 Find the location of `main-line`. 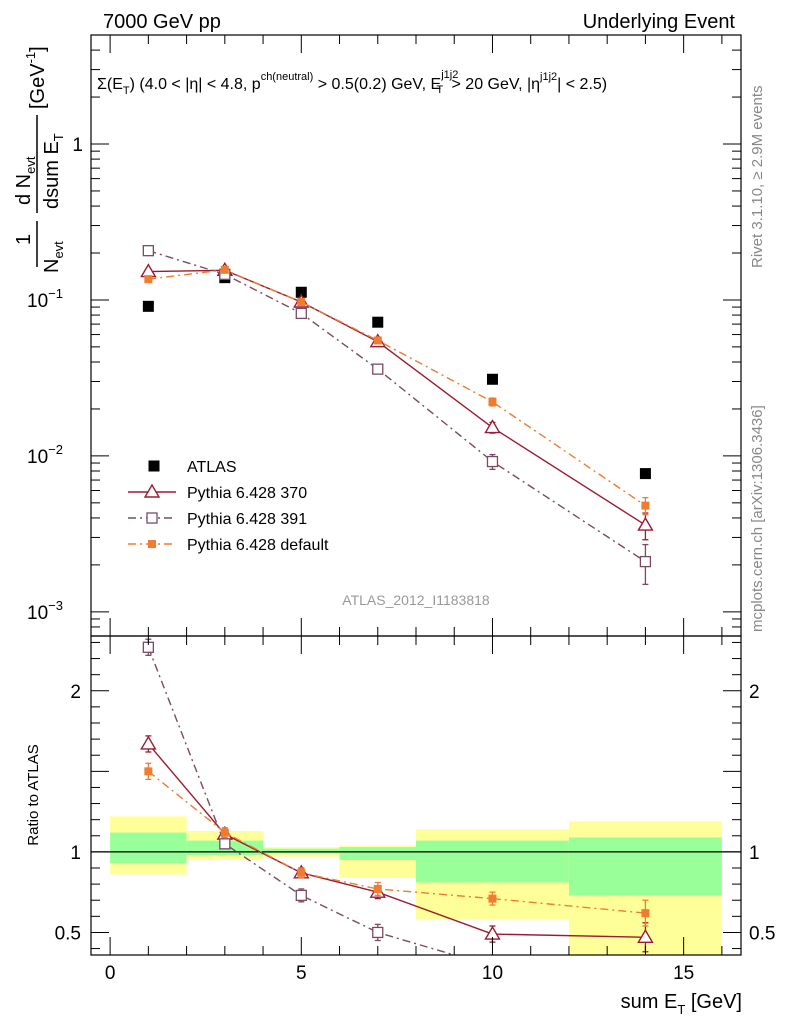

main-line is located at coordinates (397, 388).